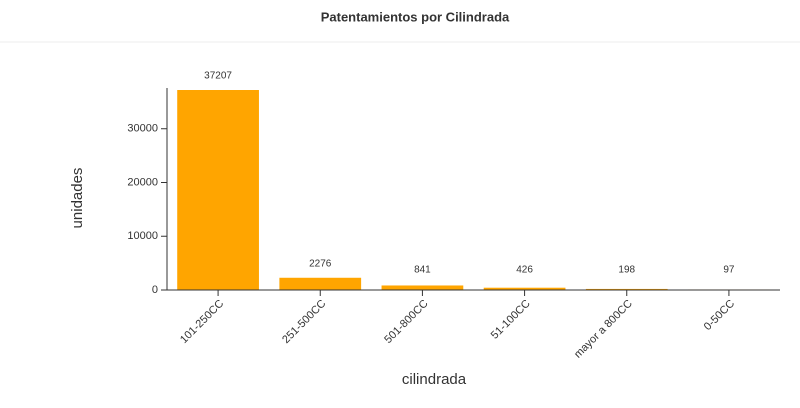 This screenshot has width=800, height=408. Describe the element at coordinates (422, 270) in the screenshot. I see `value-label: 841` at that location.